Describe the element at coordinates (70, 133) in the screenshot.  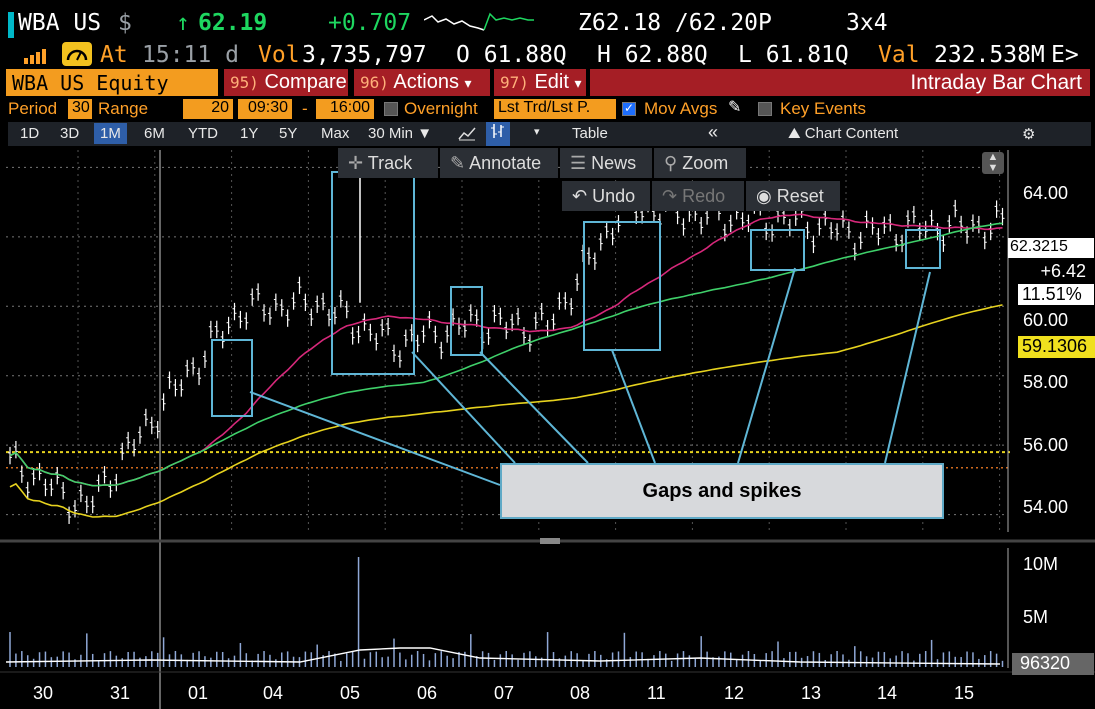
I see `range-3d: 3D` at that location.